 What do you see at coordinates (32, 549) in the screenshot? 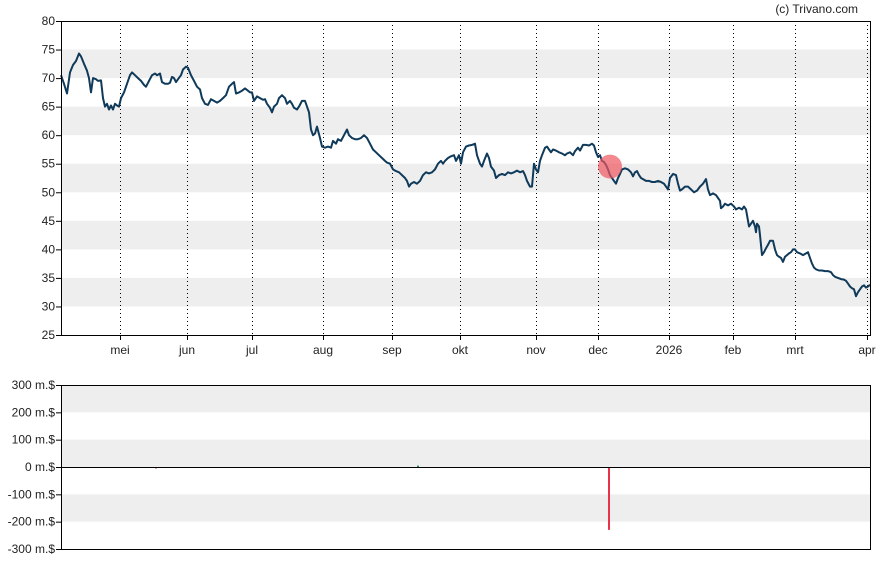
I see `volume-y-tick-label: -300 m.$` at bounding box center [32, 549].